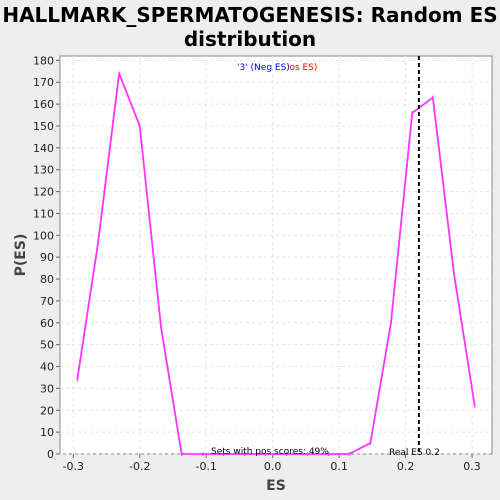 Image resolution: width=500 pixels, height=500 pixels. What do you see at coordinates (47, 432) in the screenshot?
I see `y-tick-label: 10` at bounding box center [47, 432].